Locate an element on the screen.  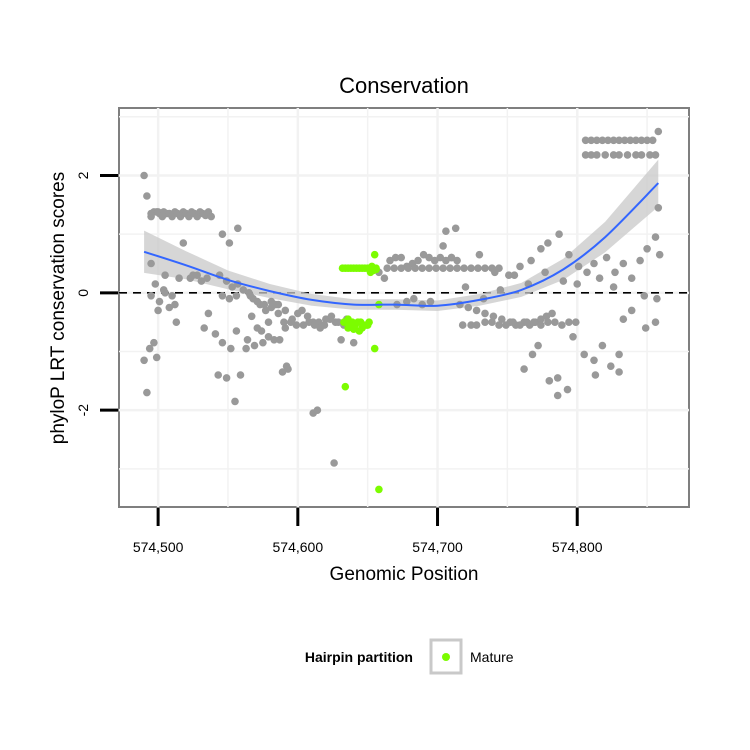
x-tick-label: 574,700 is located at coordinates (437, 547).